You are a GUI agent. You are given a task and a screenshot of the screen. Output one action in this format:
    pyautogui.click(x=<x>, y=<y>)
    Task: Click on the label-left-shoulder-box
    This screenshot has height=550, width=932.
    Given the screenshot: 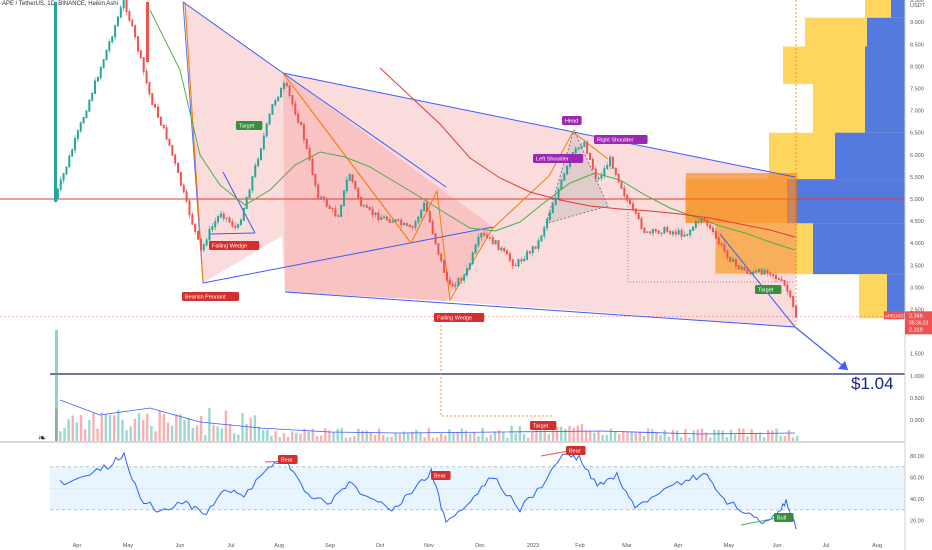 What is the action you would take?
    pyautogui.click(x=558, y=158)
    